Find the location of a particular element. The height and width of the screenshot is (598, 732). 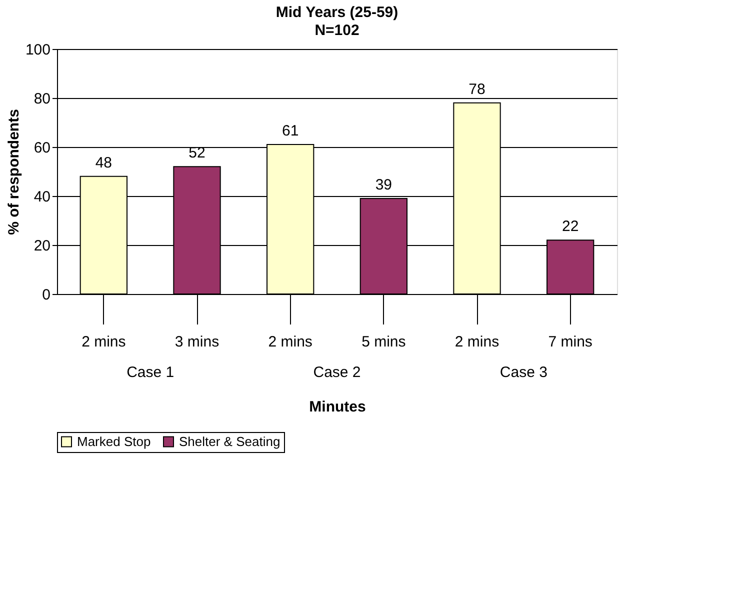

data-label: 61 is located at coordinates (290, 131).